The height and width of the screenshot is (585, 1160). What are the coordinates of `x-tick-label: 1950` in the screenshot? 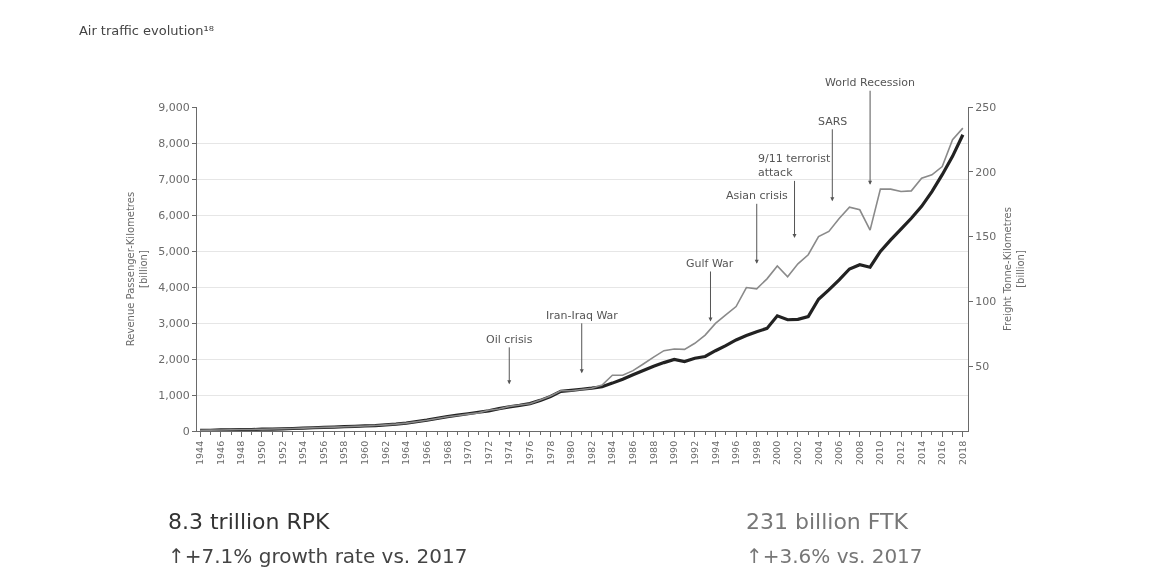 It's located at (262, 452).